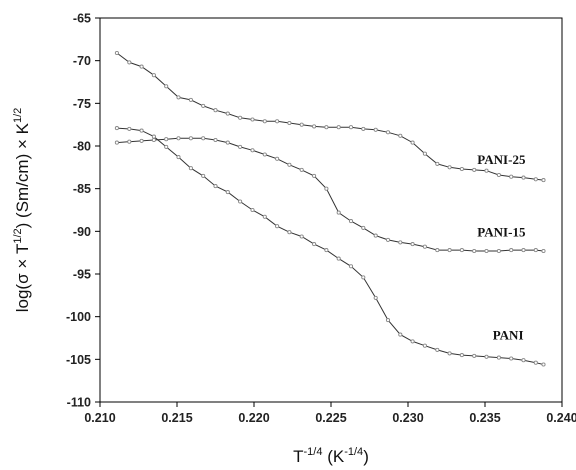  I want to click on y-tick-label: -105, so click(78, 360).